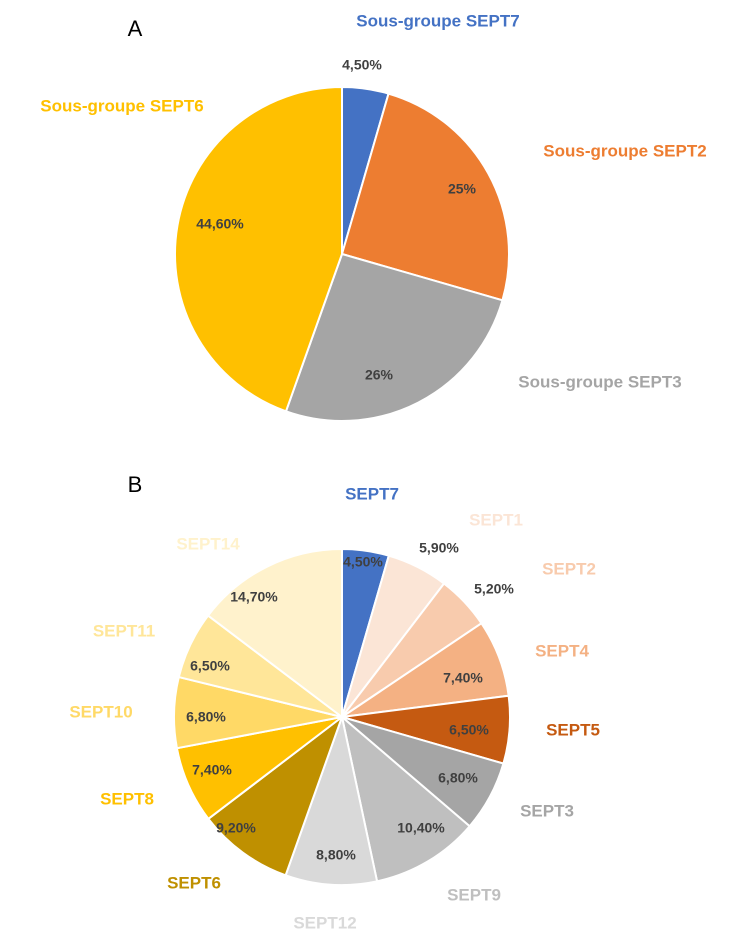  I want to click on category-label: SEPT11, so click(124, 630).